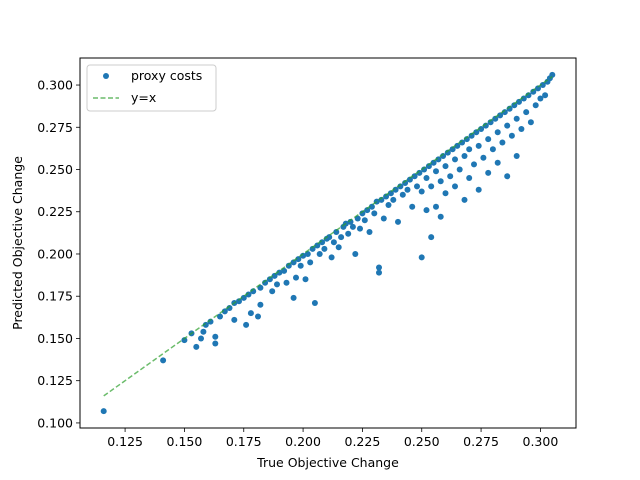  What do you see at coordinates (143, 97) in the screenshot?
I see `legend-label-y-equals-x: y=x` at bounding box center [143, 97].